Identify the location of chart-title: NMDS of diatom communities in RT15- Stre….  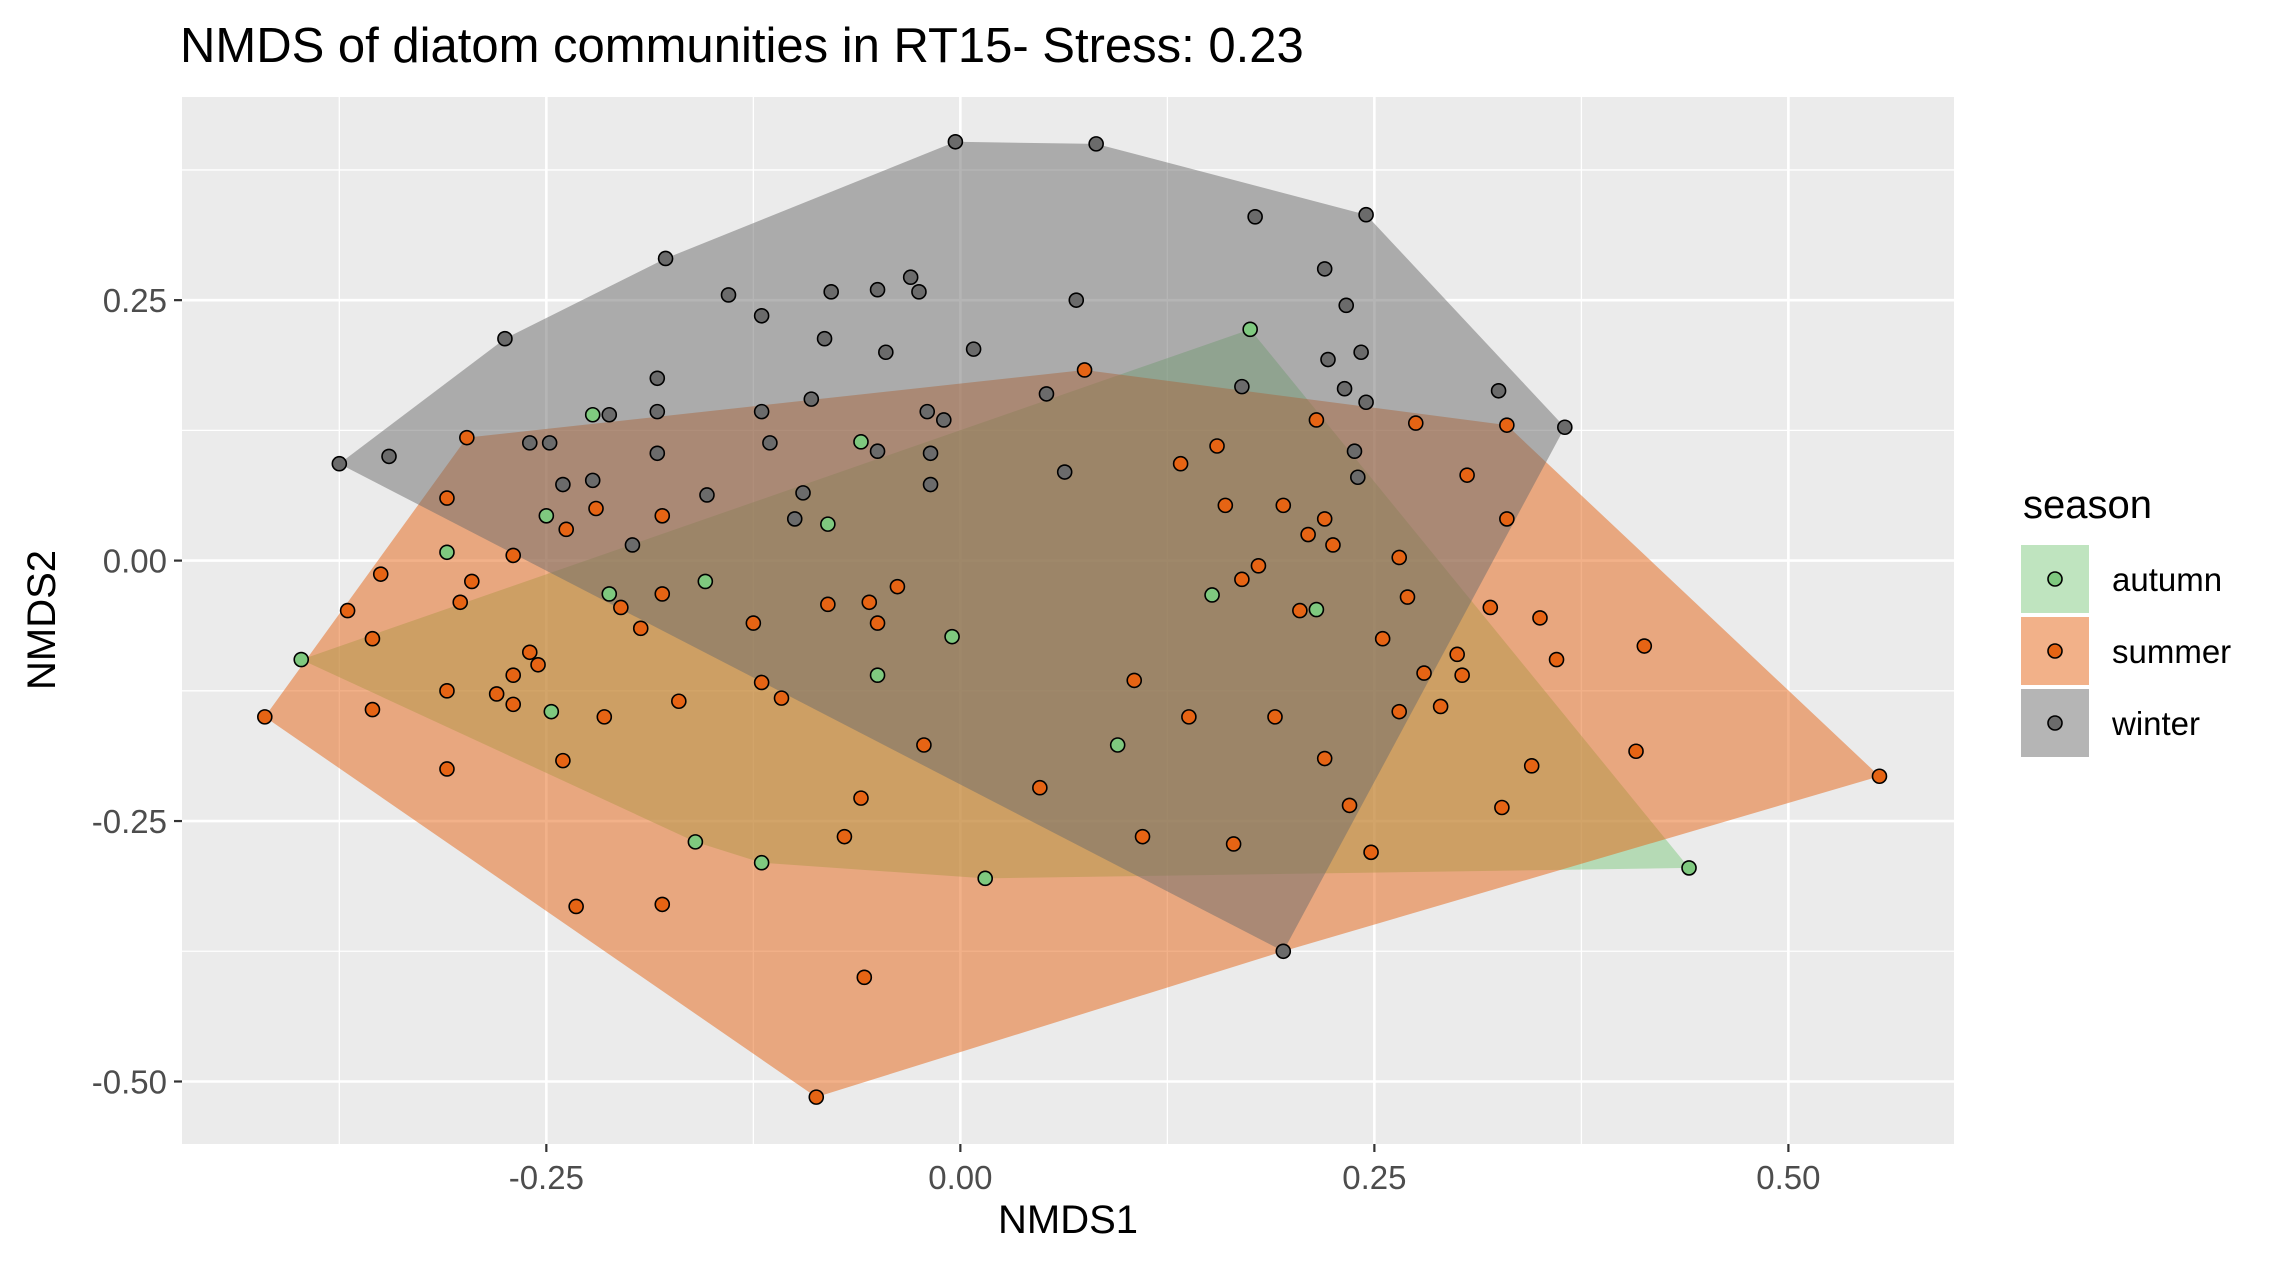
(742, 46).